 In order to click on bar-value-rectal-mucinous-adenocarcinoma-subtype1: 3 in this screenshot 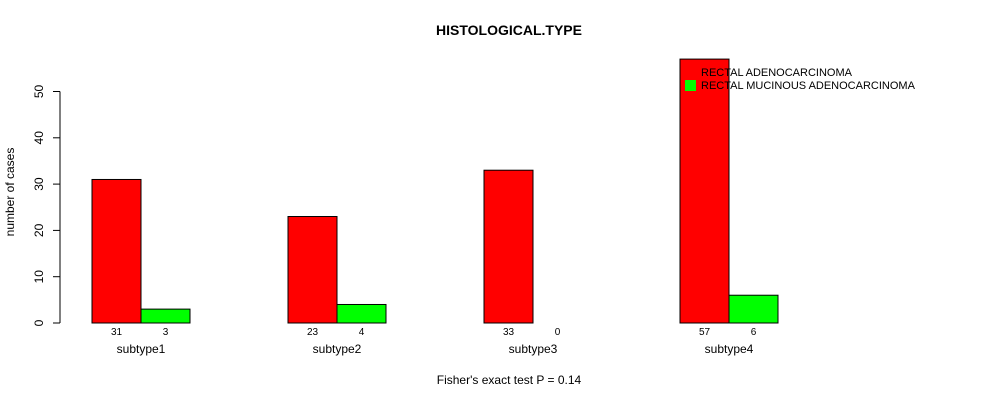, I will do `click(166, 332)`.